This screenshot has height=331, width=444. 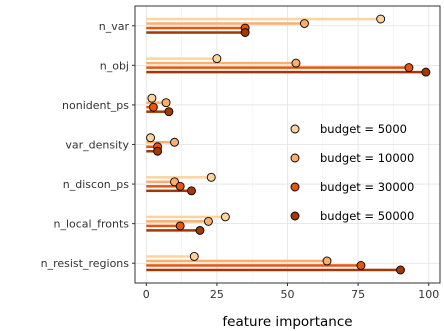 What do you see at coordinates (95, 105) in the screenshot?
I see `y-tick-label: nonident_ps` at bounding box center [95, 105].